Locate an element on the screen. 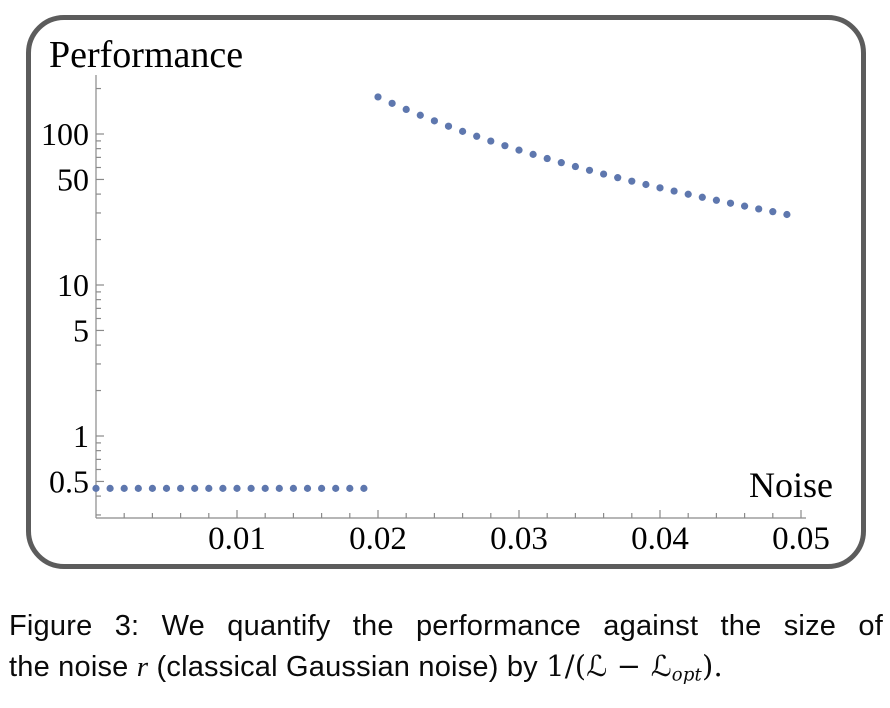  caption-text: the noise is located at coordinates (73, 667).